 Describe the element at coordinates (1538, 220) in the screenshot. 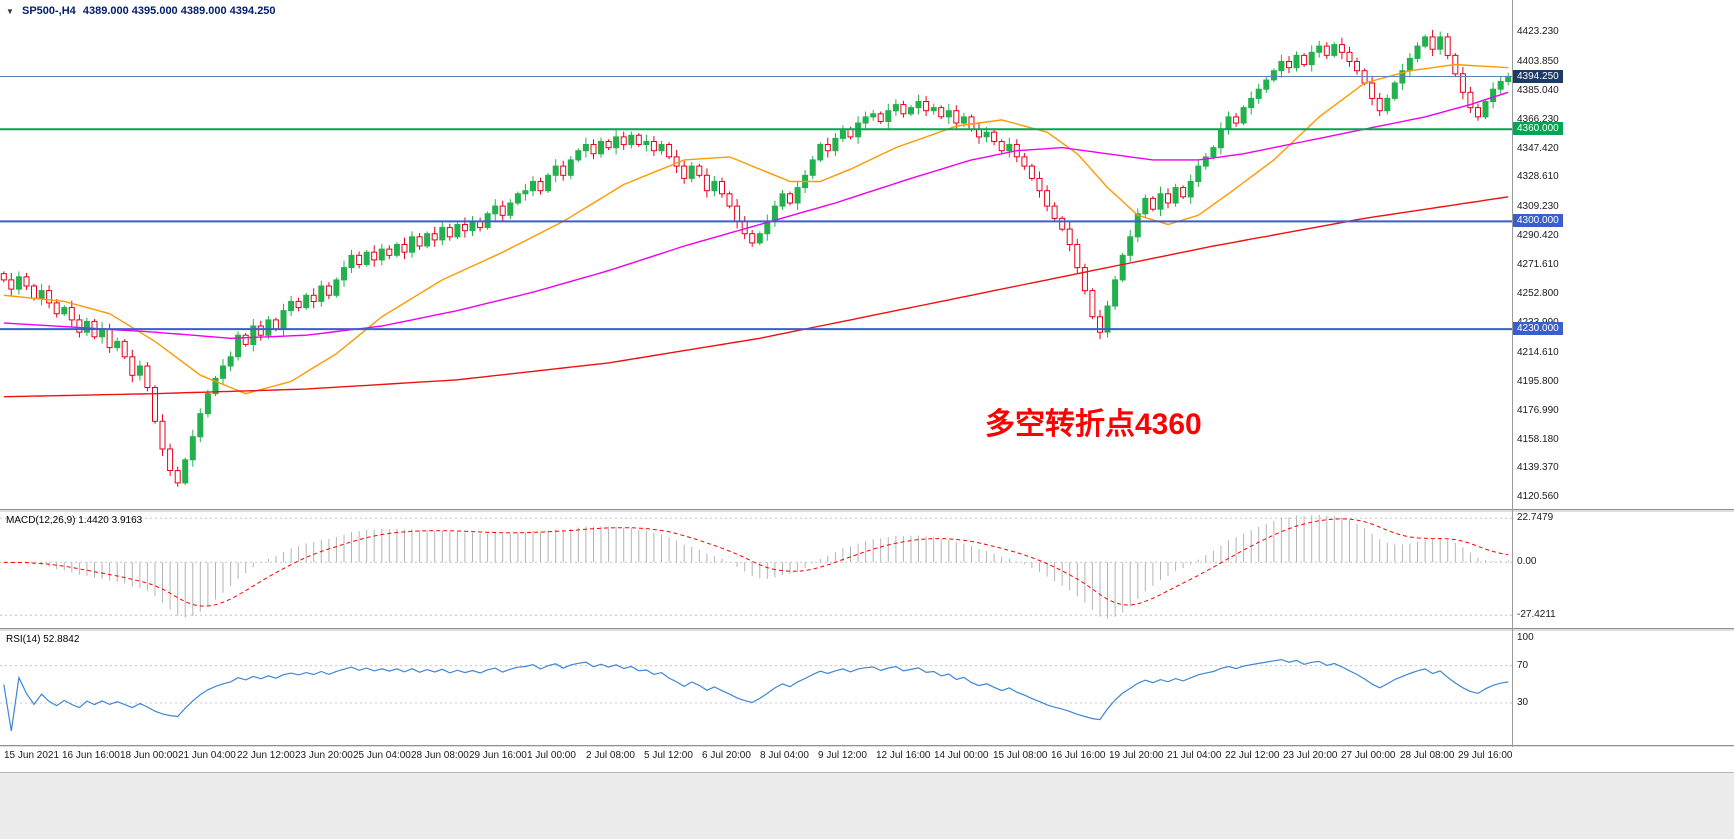

I see `price-level-tag: 4300.000` at that location.